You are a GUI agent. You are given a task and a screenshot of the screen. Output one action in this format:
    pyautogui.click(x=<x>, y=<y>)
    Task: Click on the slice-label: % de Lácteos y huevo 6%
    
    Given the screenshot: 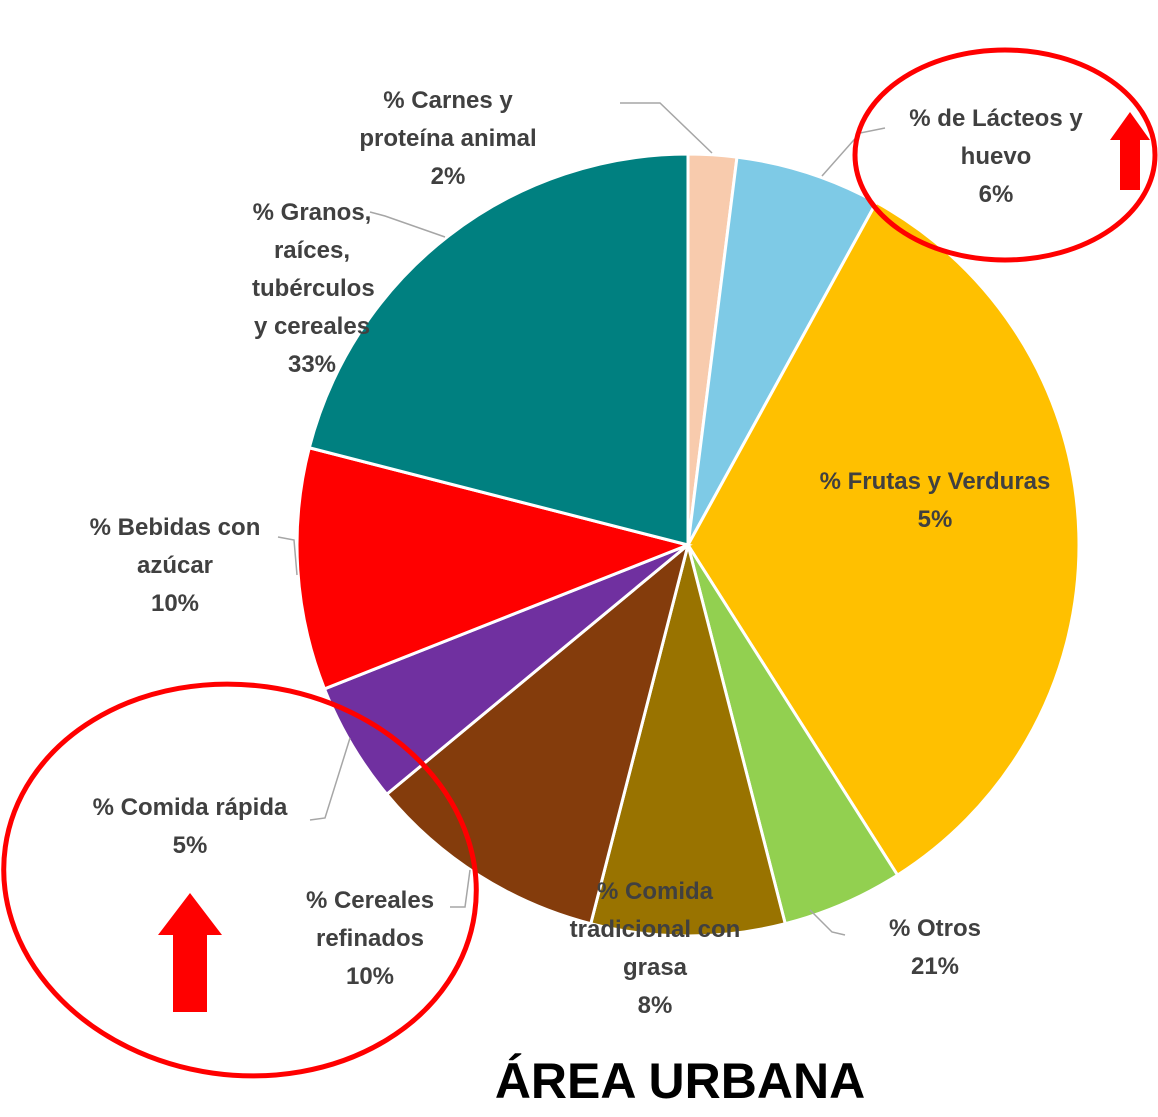 What is the action you would take?
    pyautogui.click(x=996, y=157)
    